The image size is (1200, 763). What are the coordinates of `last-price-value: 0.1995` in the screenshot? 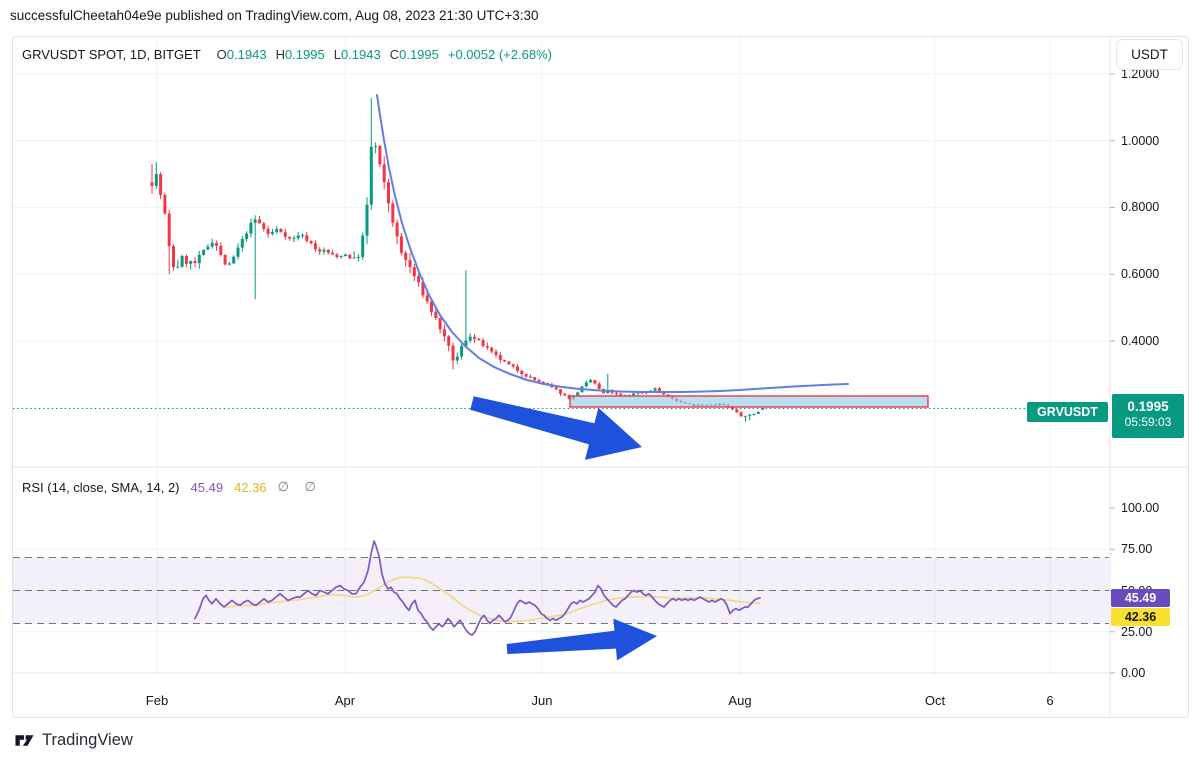 It's located at (1148, 406).